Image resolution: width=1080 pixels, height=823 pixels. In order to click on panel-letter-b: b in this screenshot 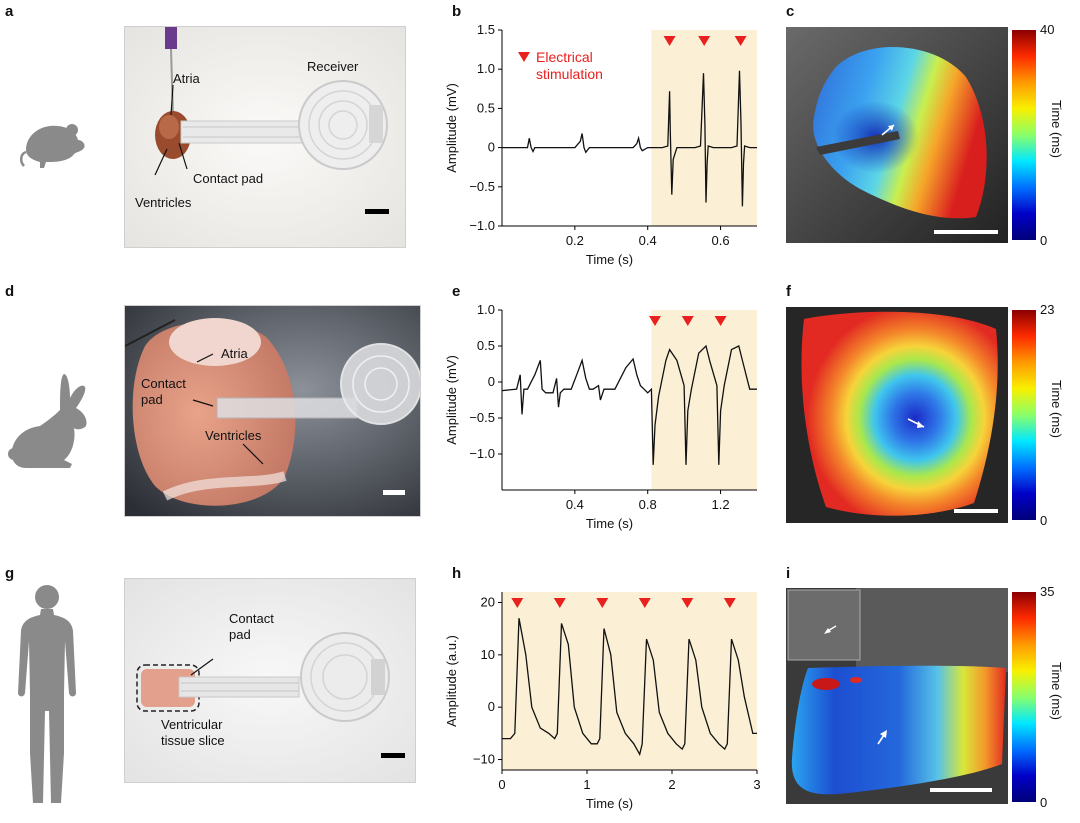, I will do `click(457, 11)`.